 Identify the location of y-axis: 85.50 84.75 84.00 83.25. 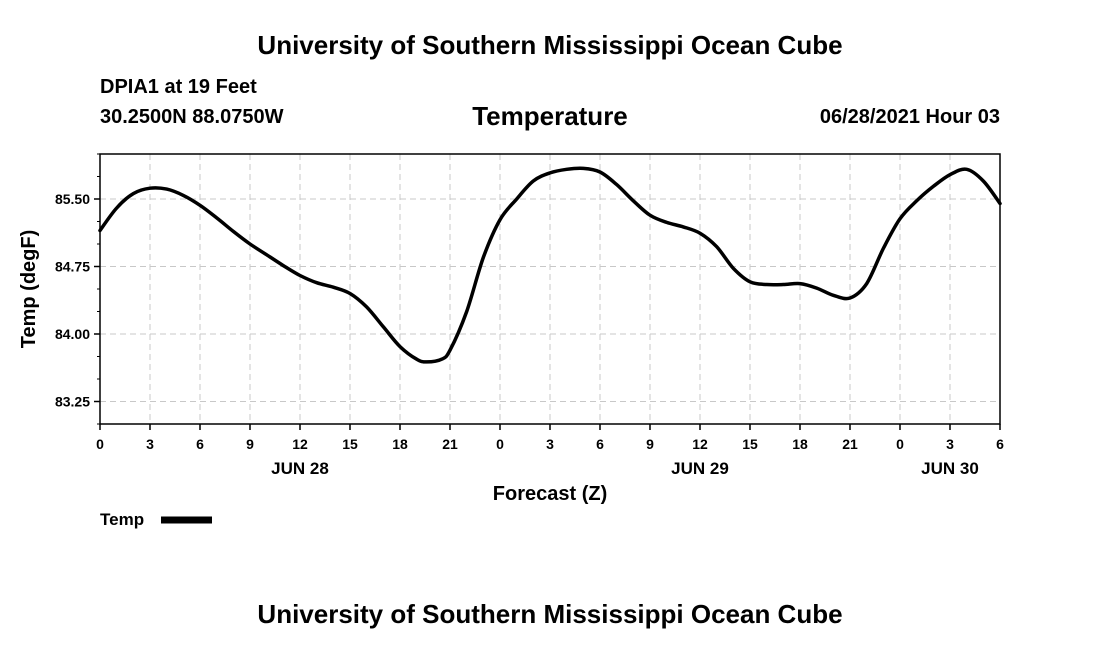
(77, 289).